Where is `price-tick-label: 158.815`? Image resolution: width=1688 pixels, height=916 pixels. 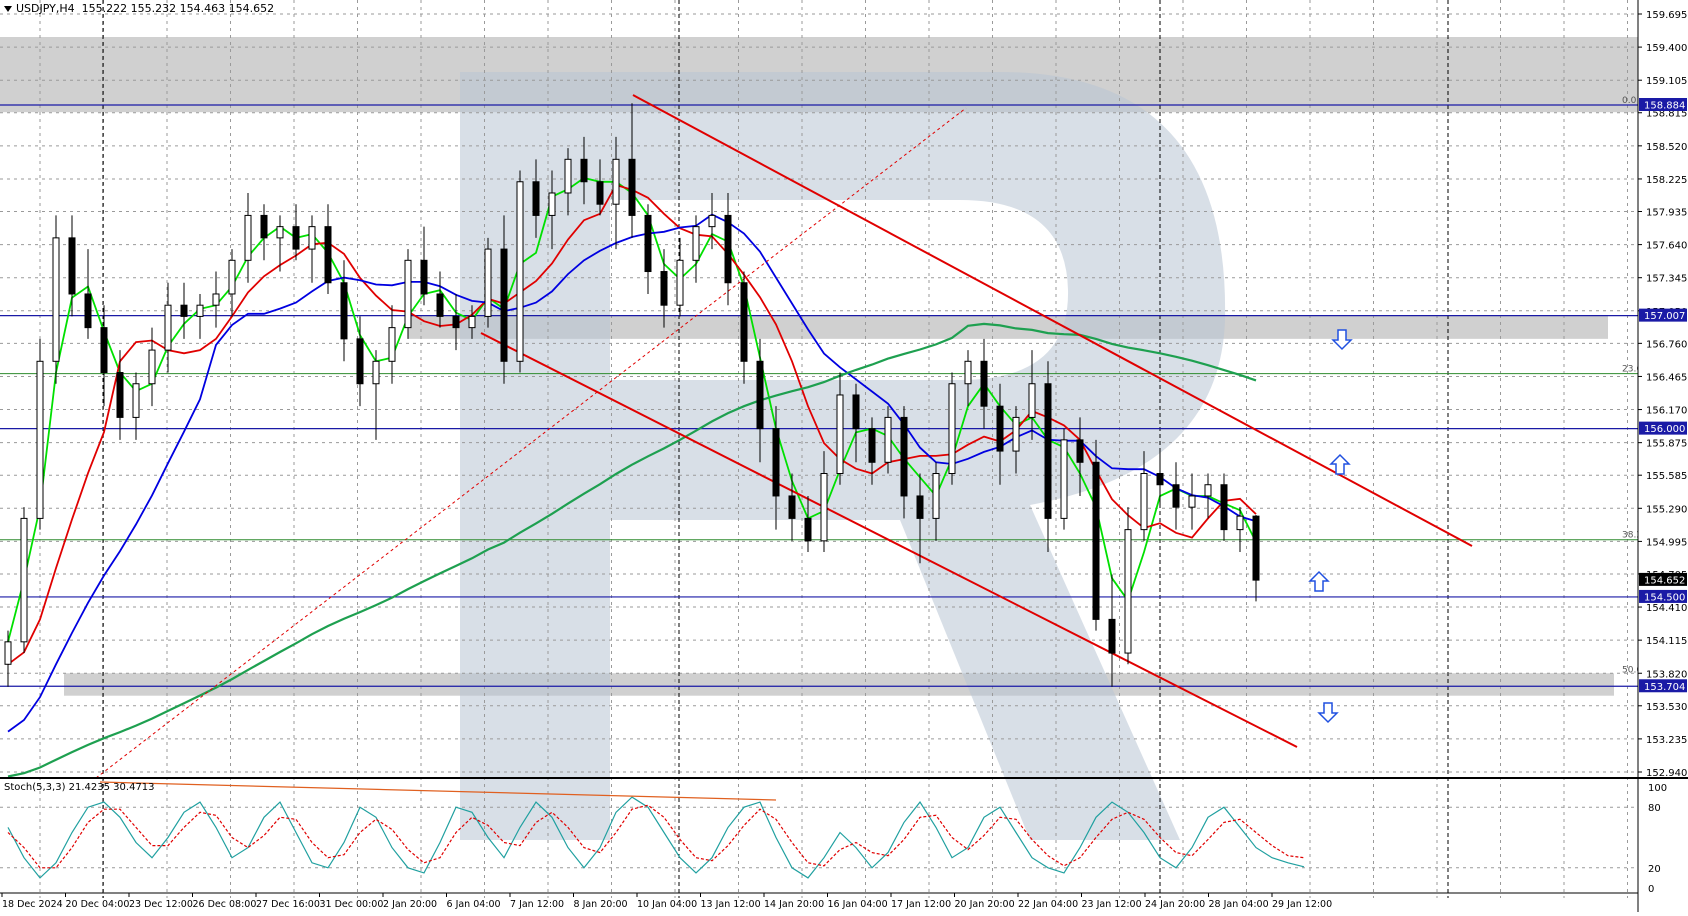 price-tick-label: 158.815 is located at coordinates (1666, 114).